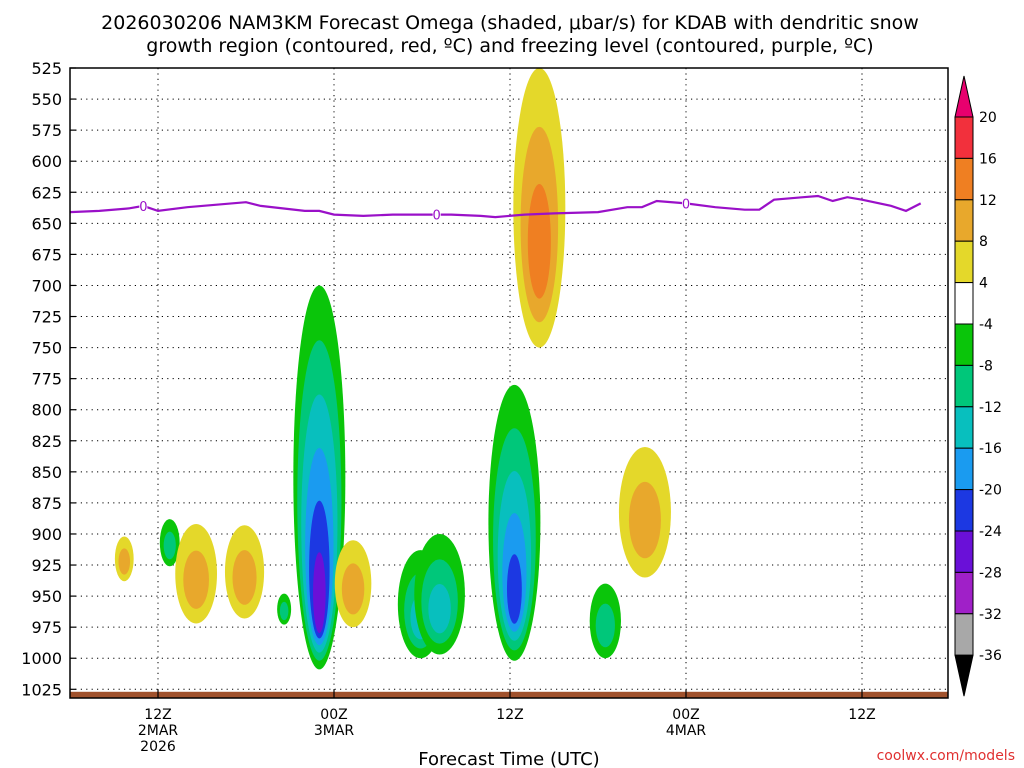 The image size is (1024, 768). What do you see at coordinates (41, 658) in the screenshot?
I see `y-tick-label-1000: 1000` at bounding box center [41, 658].